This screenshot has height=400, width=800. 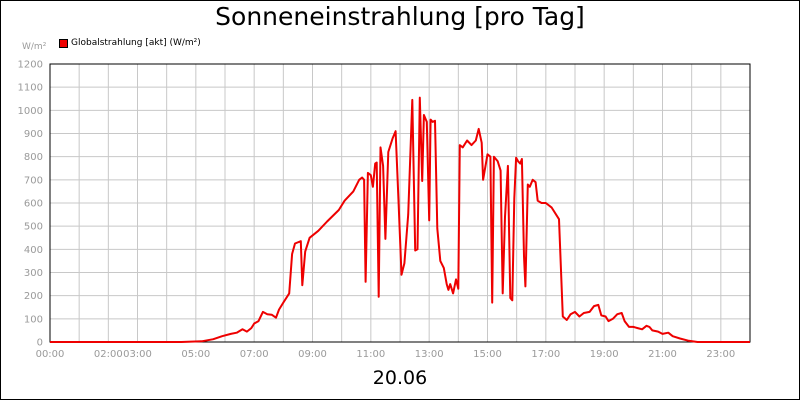 What do you see at coordinates (33, 180) in the screenshot?
I see `y-tick-label: 700` at bounding box center [33, 180].